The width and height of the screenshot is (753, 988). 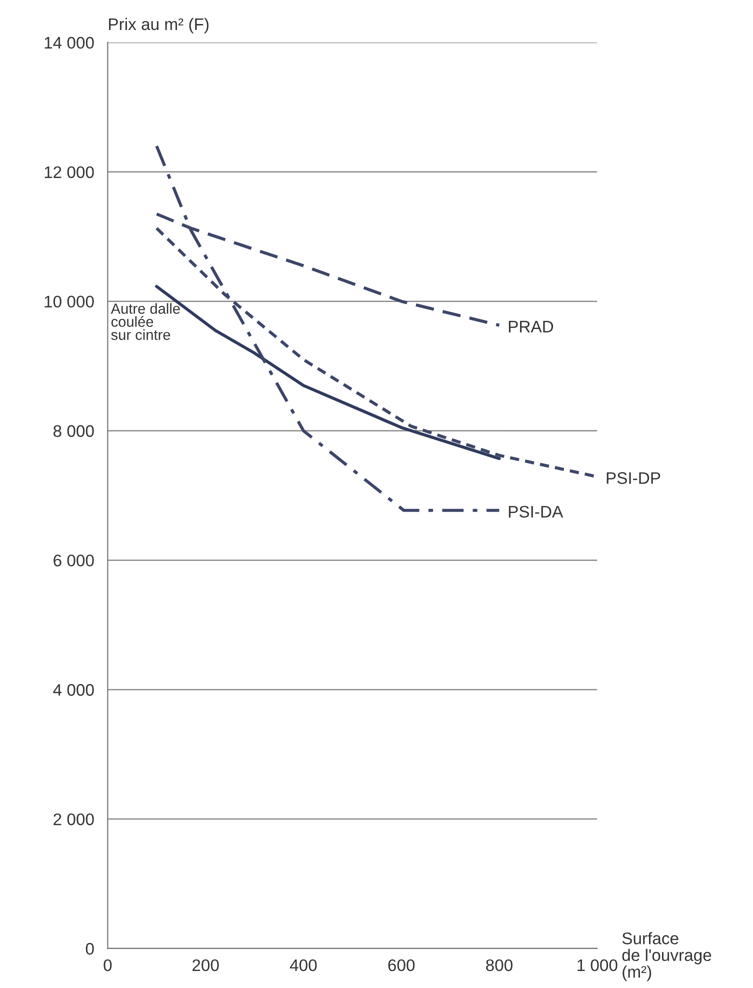 What do you see at coordinates (598, 965) in the screenshot?
I see `x-tick-label: 1 000` at bounding box center [598, 965].